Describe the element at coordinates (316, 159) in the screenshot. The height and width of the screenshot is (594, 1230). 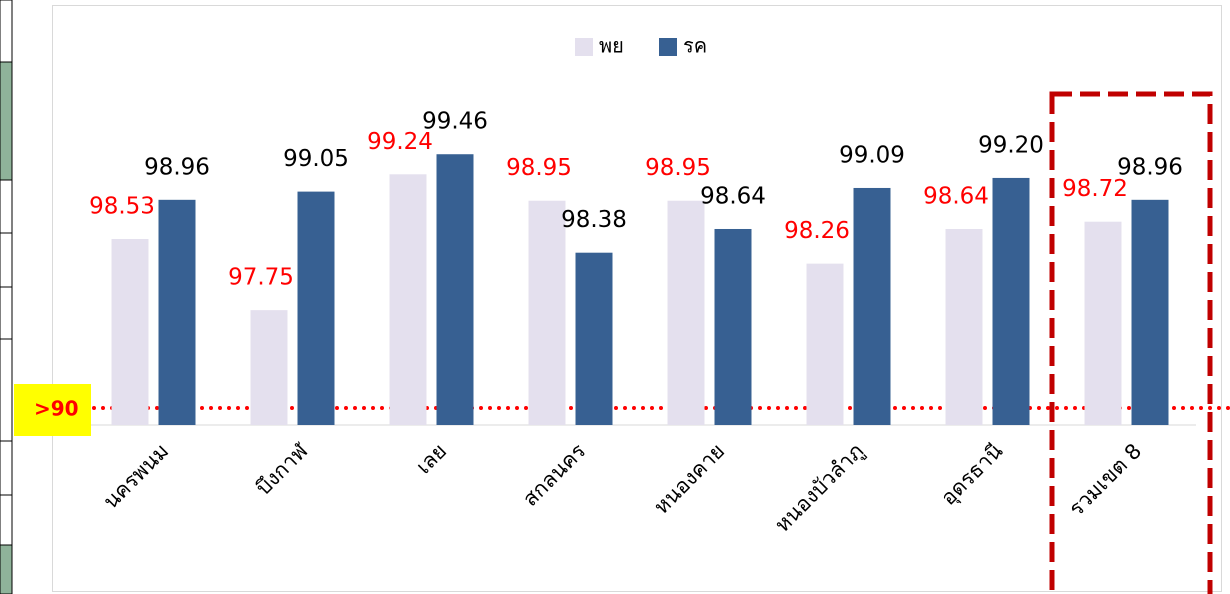
I see `data-label: 99.05` at that location.